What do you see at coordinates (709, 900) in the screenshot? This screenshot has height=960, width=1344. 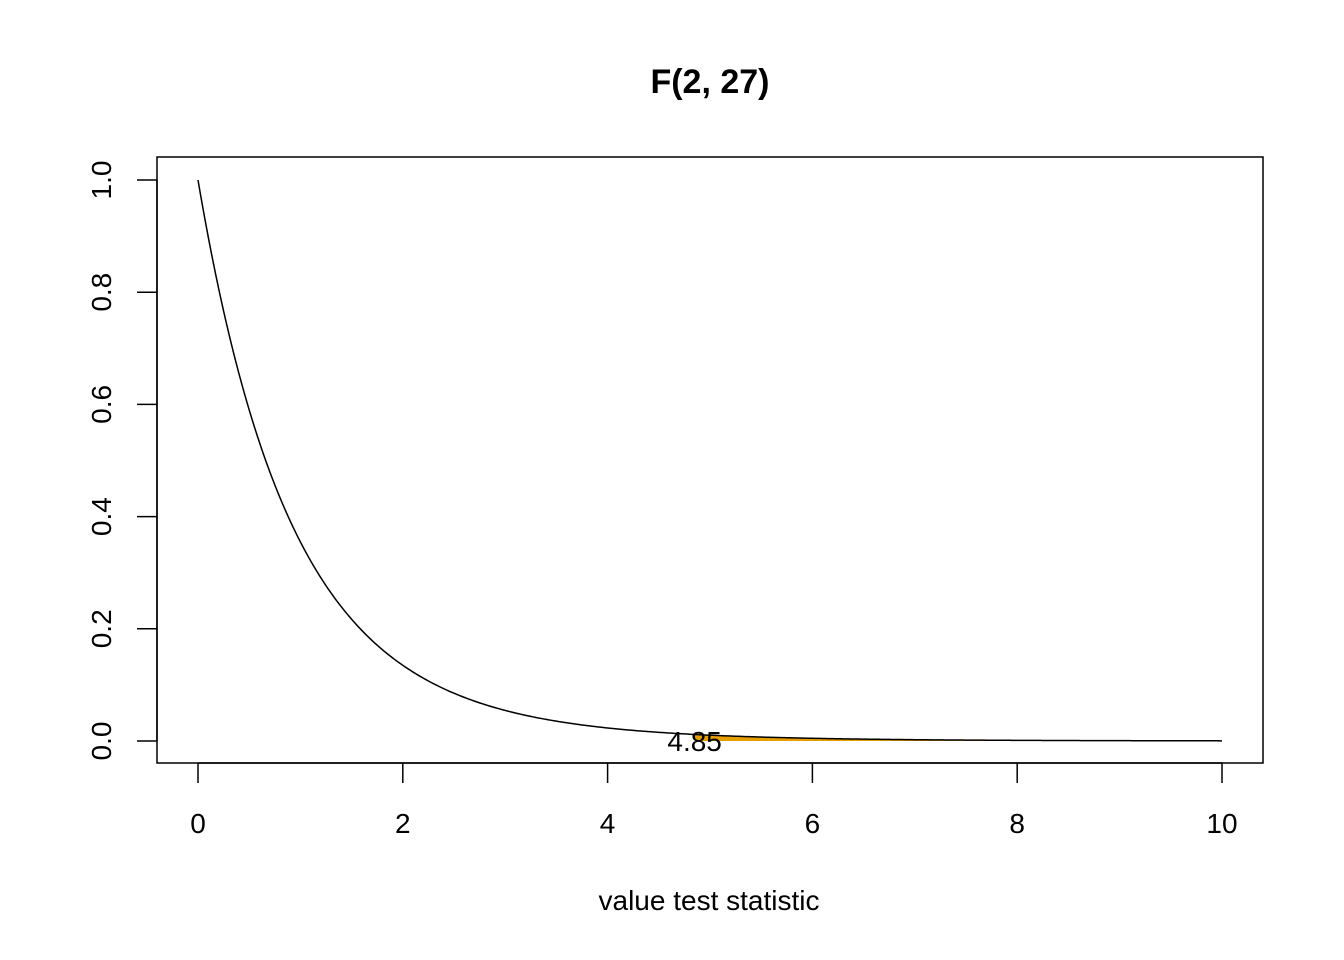 I see `x-axis-title: value test statistic` at bounding box center [709, 900].